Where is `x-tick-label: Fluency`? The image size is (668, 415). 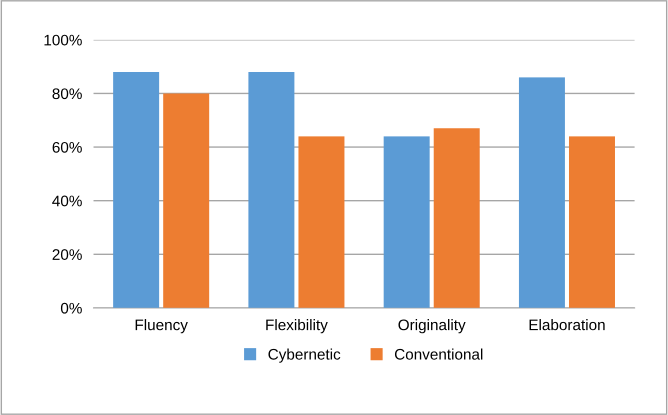
x-tick-label: Fluency is located at coordinates (162, 326).